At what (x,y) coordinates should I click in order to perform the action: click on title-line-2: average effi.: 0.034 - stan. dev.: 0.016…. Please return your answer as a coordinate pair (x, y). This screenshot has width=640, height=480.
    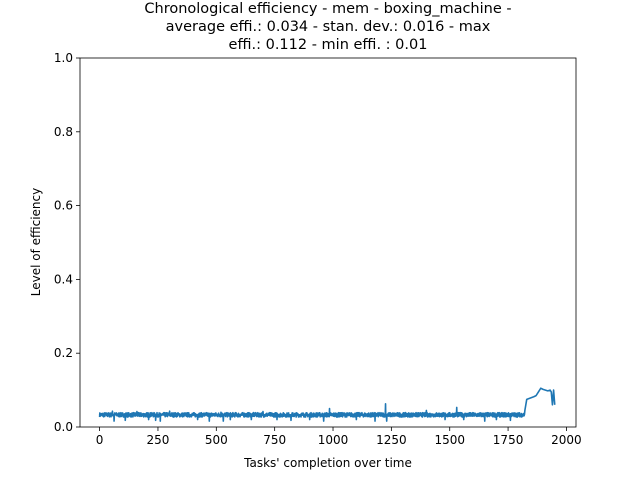
    Looking at the image, I should click on (328, 27).